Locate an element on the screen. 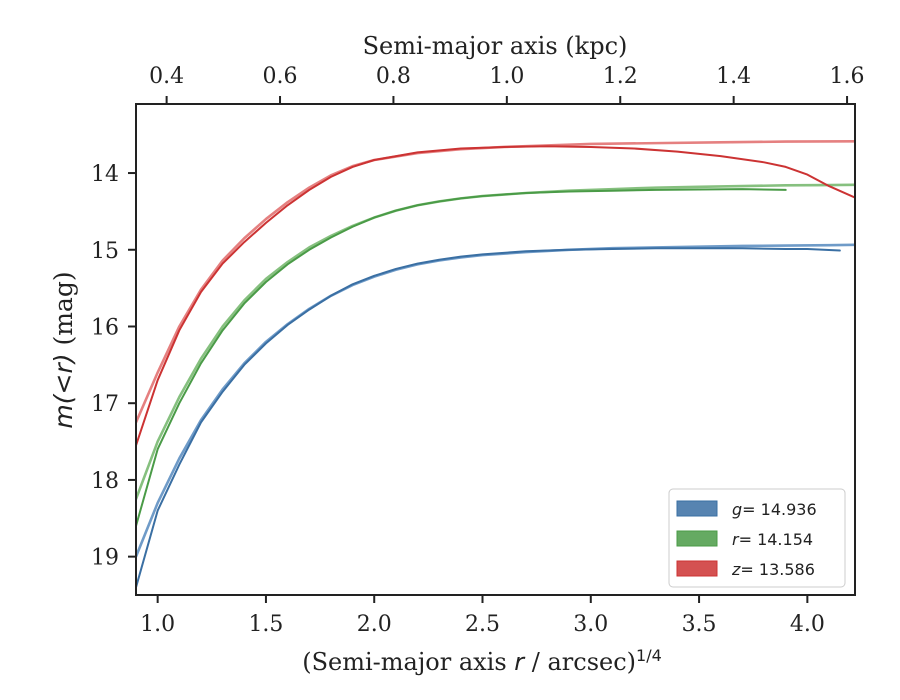  y-tick-label: 16 is located at coordinates (105, 327).